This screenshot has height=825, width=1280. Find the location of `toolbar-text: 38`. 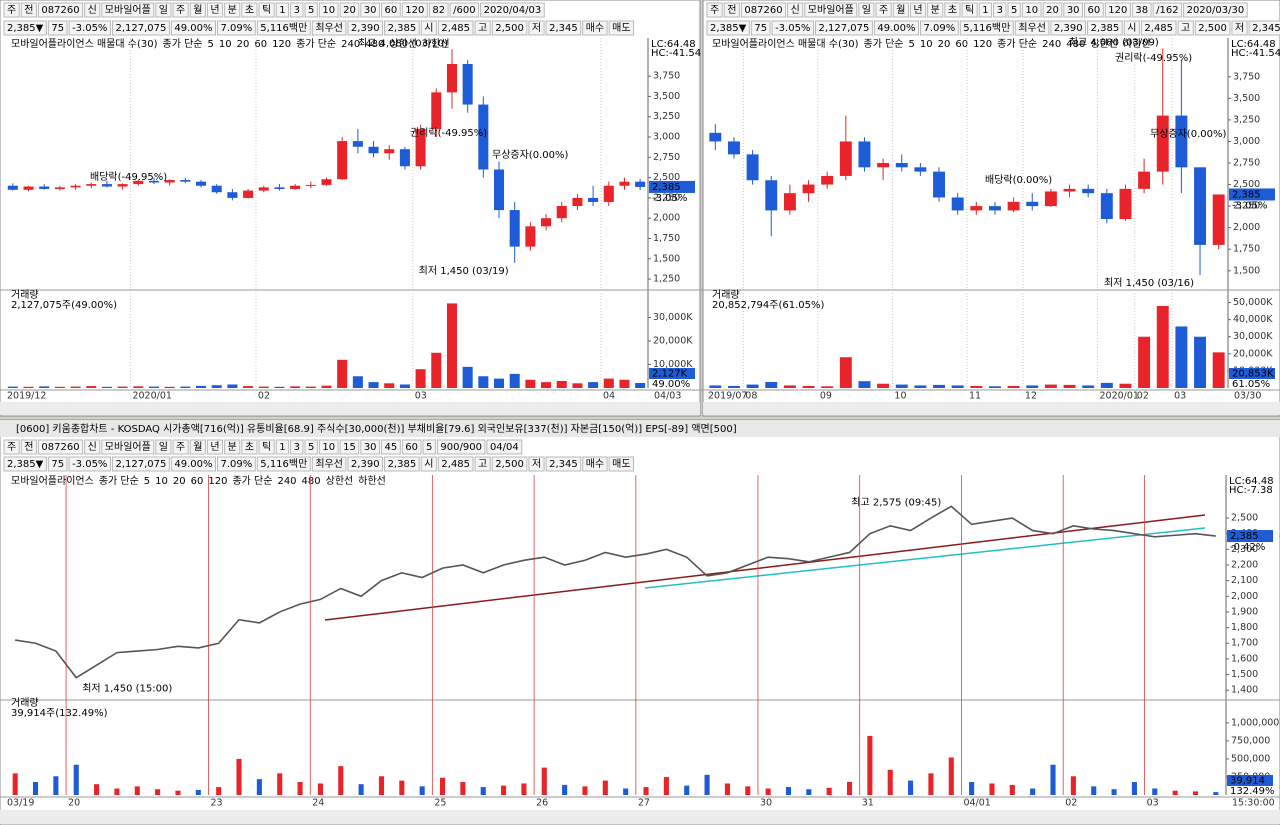

toolbar-text: 38 is located at coordinates (1141, 10).